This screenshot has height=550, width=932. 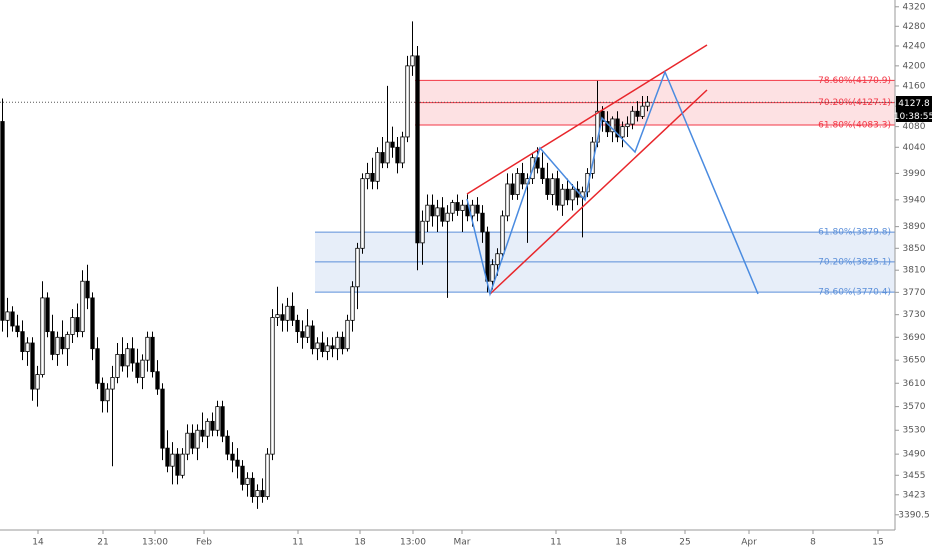 I want to click on y-tick-label: 3690, so click(x=914, y=338).